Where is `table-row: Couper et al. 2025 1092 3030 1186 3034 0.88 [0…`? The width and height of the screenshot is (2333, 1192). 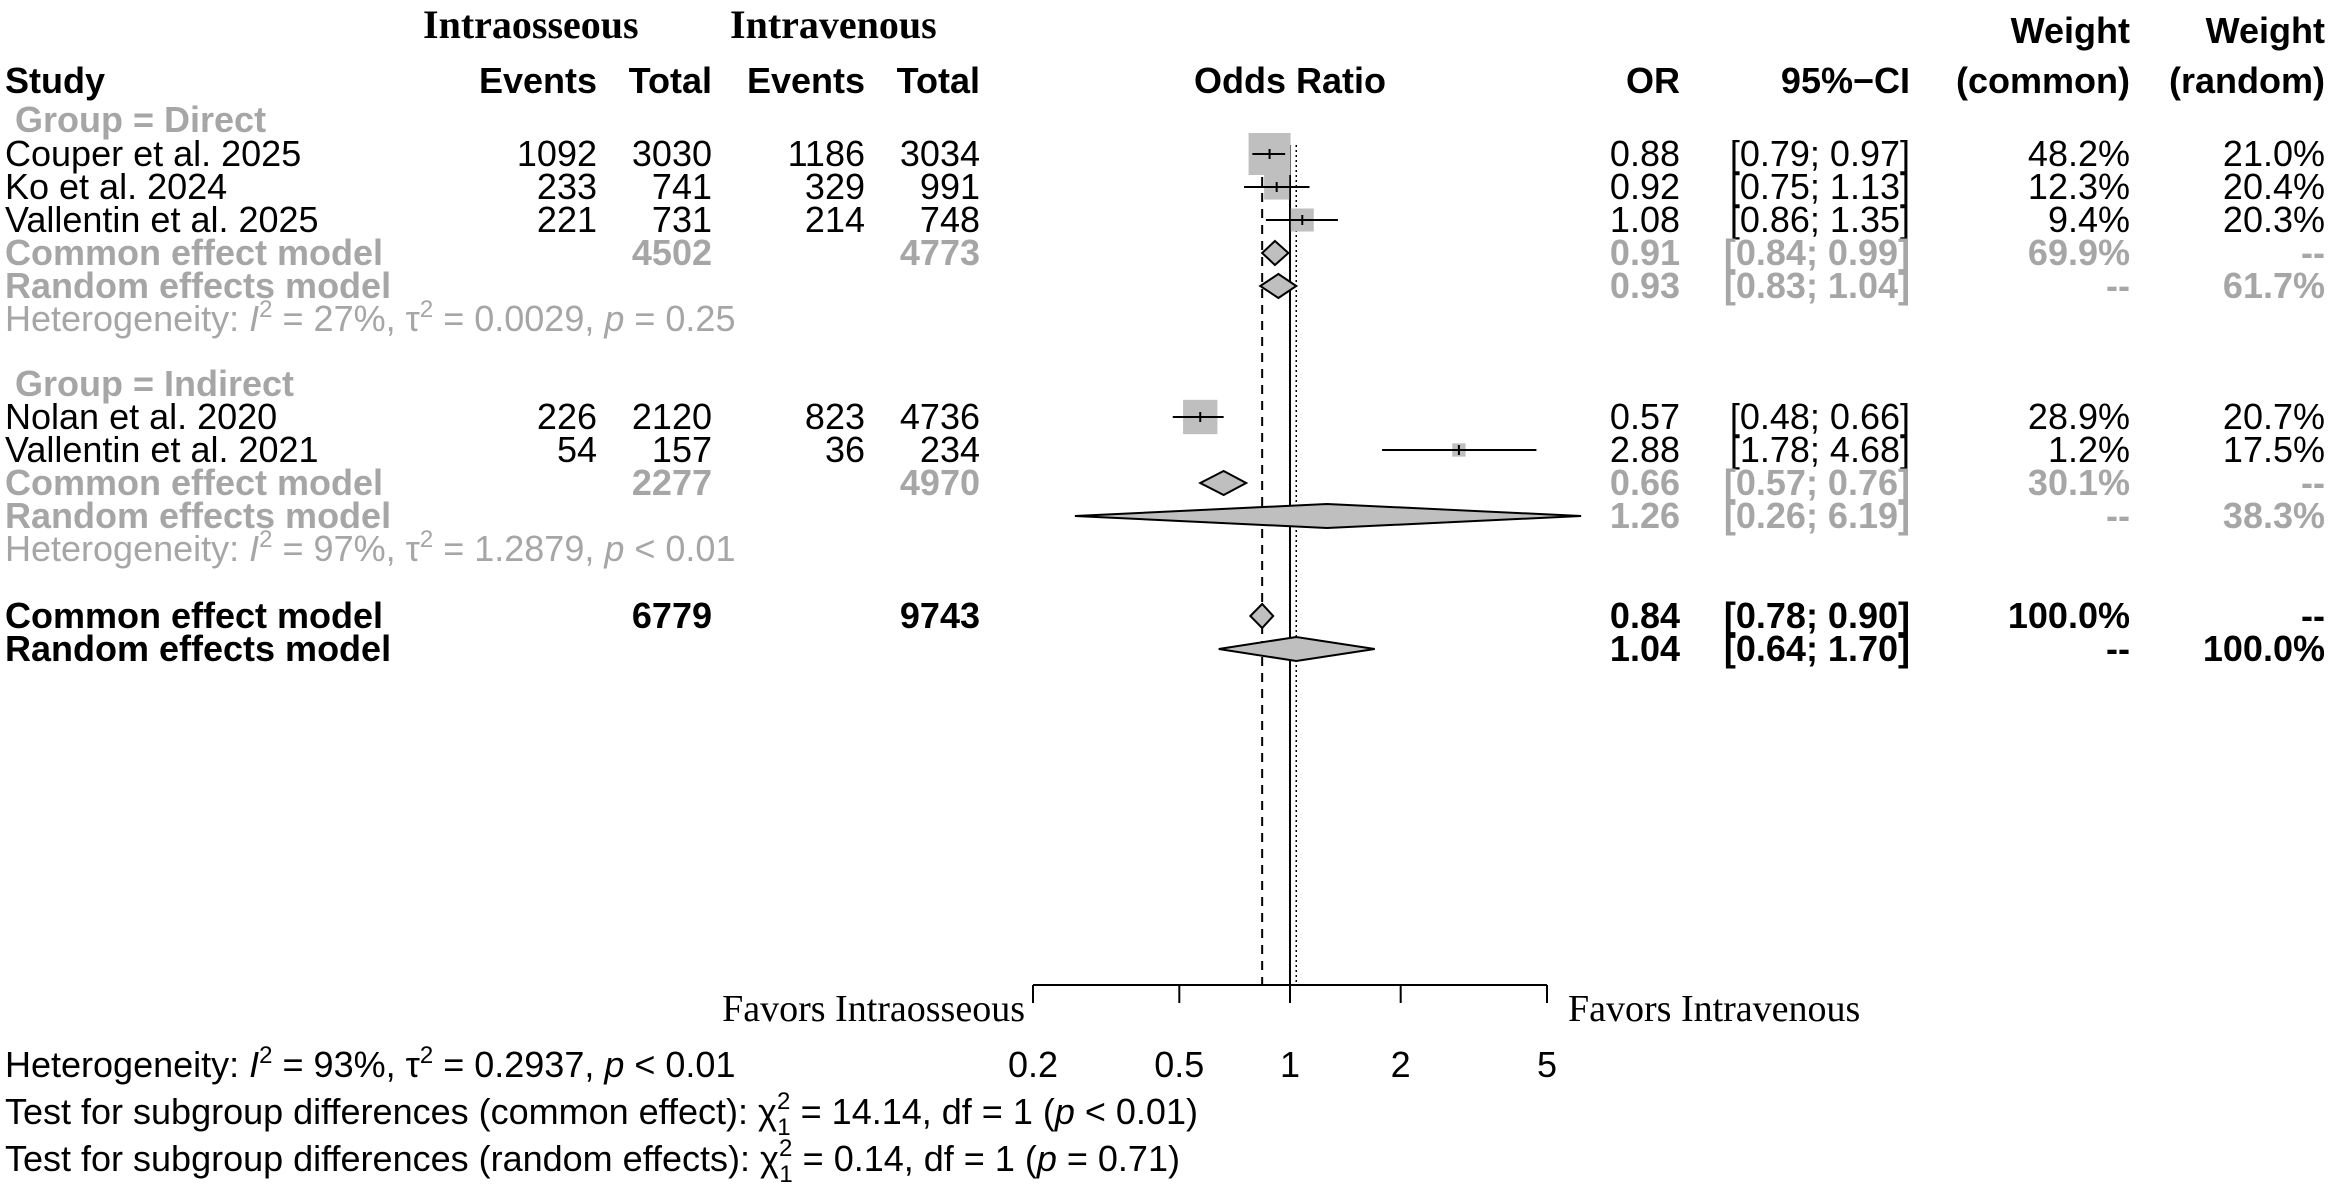 table-row: Couper et al. 2025 1092 3030 1186 3034 0.88 [0… is located at coordinates (1165, 153).